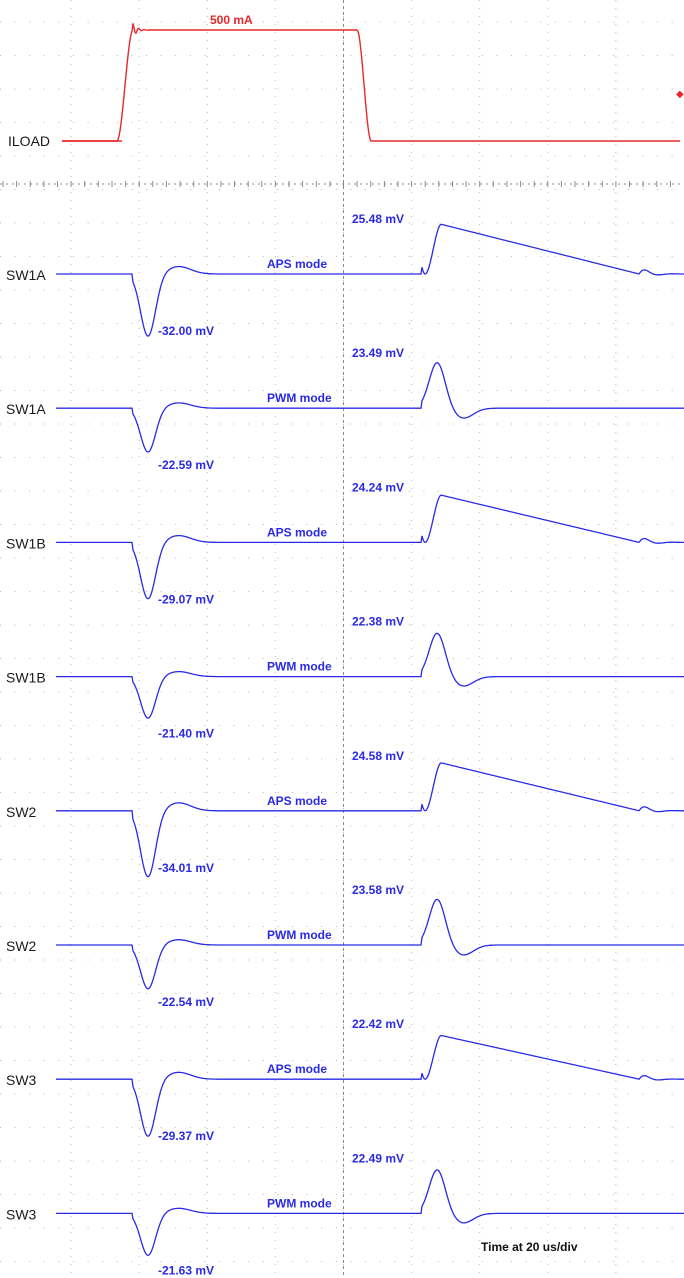 This screenshot has width=684, height=1278. Describe the element at coordinates (529, 1247) in the screenshot. I see `time-scale-note: Time at 20 us/div` at that location.